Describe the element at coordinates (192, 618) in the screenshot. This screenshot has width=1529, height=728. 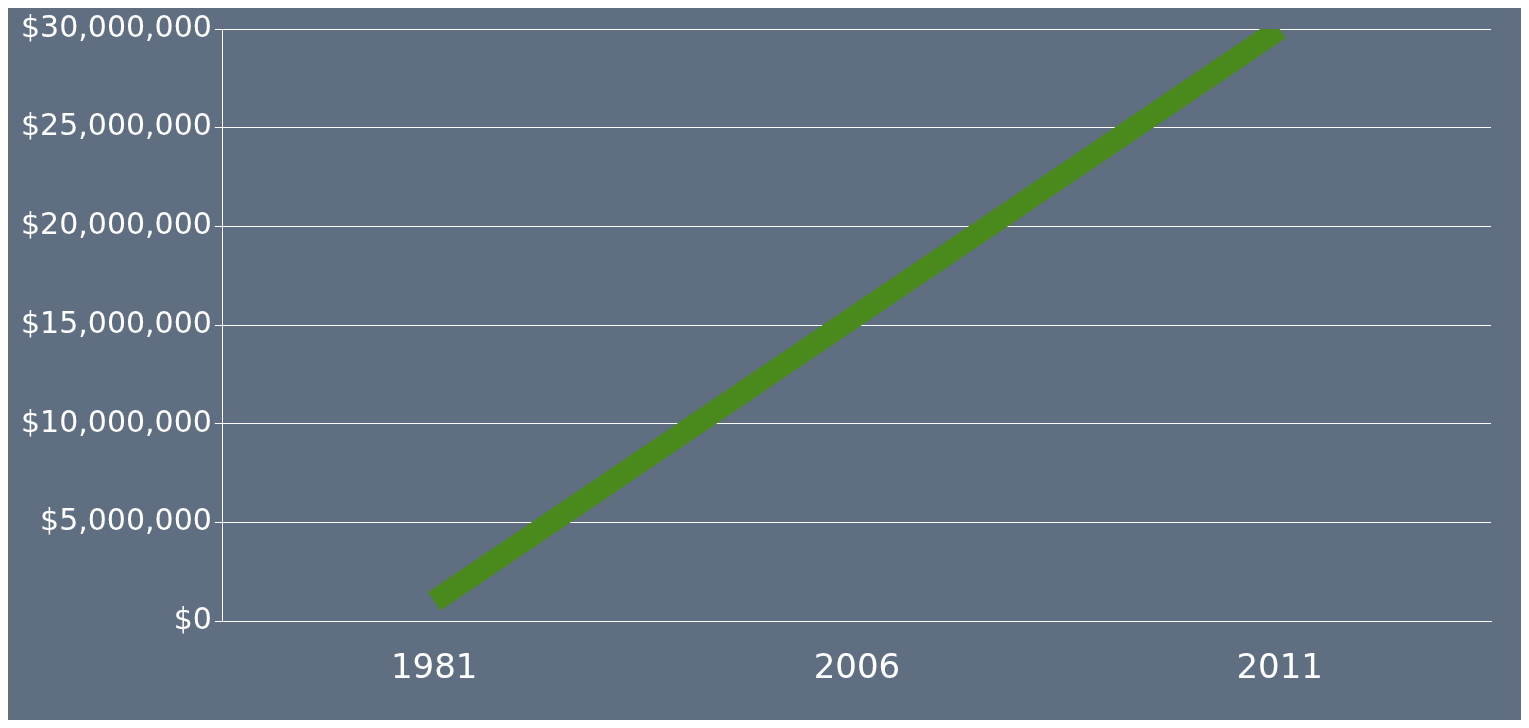
I see `y-tick-label: $0` at that location.